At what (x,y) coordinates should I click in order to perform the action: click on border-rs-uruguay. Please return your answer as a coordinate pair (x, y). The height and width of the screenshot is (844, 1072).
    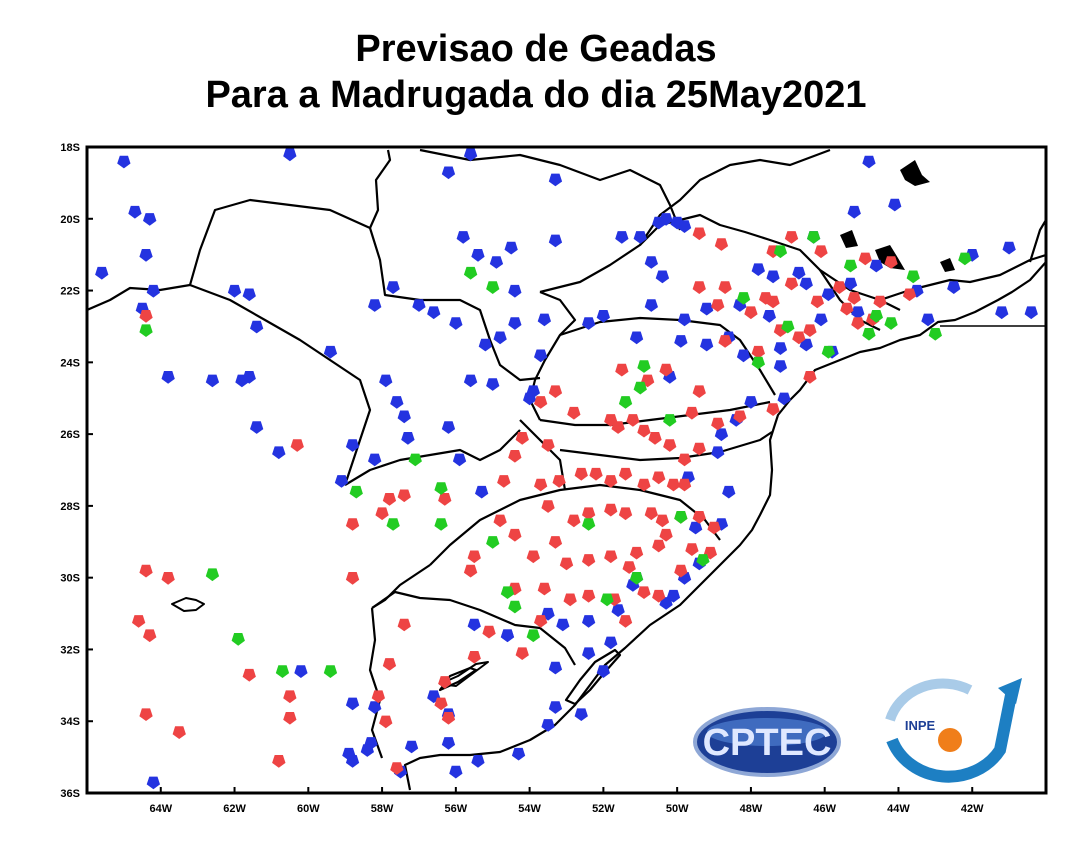
    Looking at the image, I should click on (473, 628).